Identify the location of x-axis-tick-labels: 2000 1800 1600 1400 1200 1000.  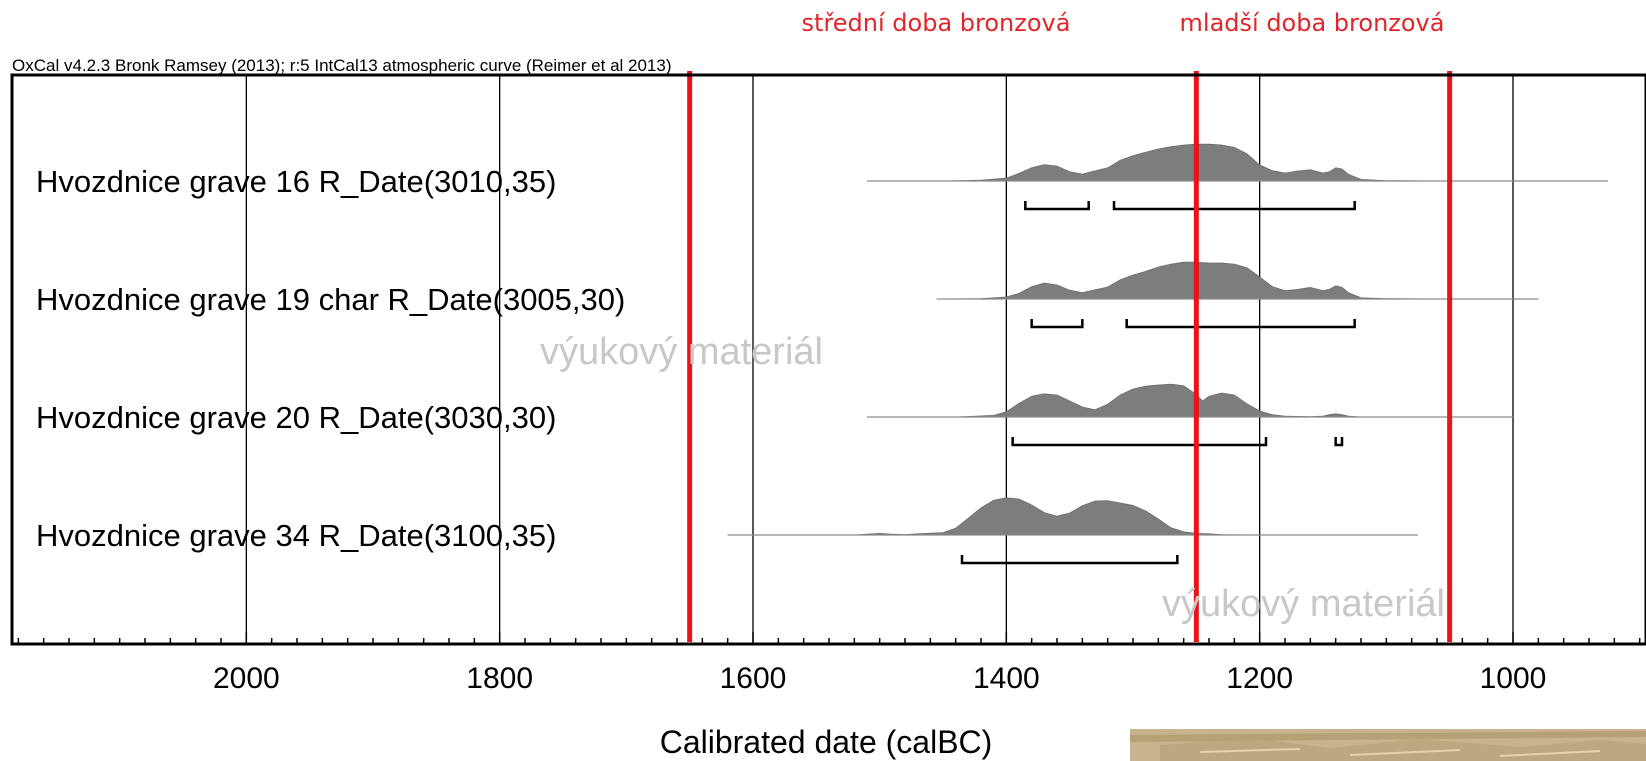
(879, 678).